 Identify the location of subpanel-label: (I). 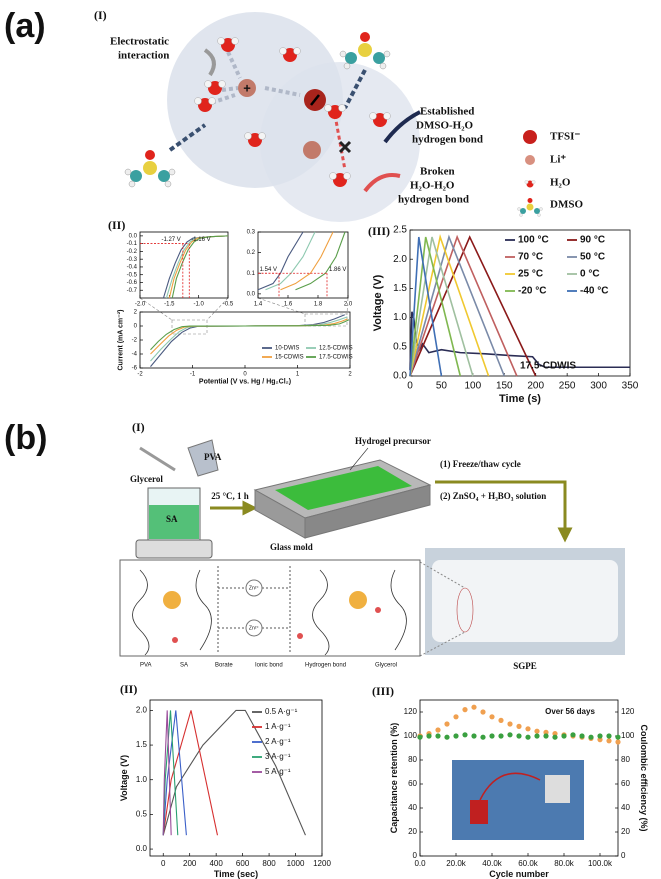
(100, 15).